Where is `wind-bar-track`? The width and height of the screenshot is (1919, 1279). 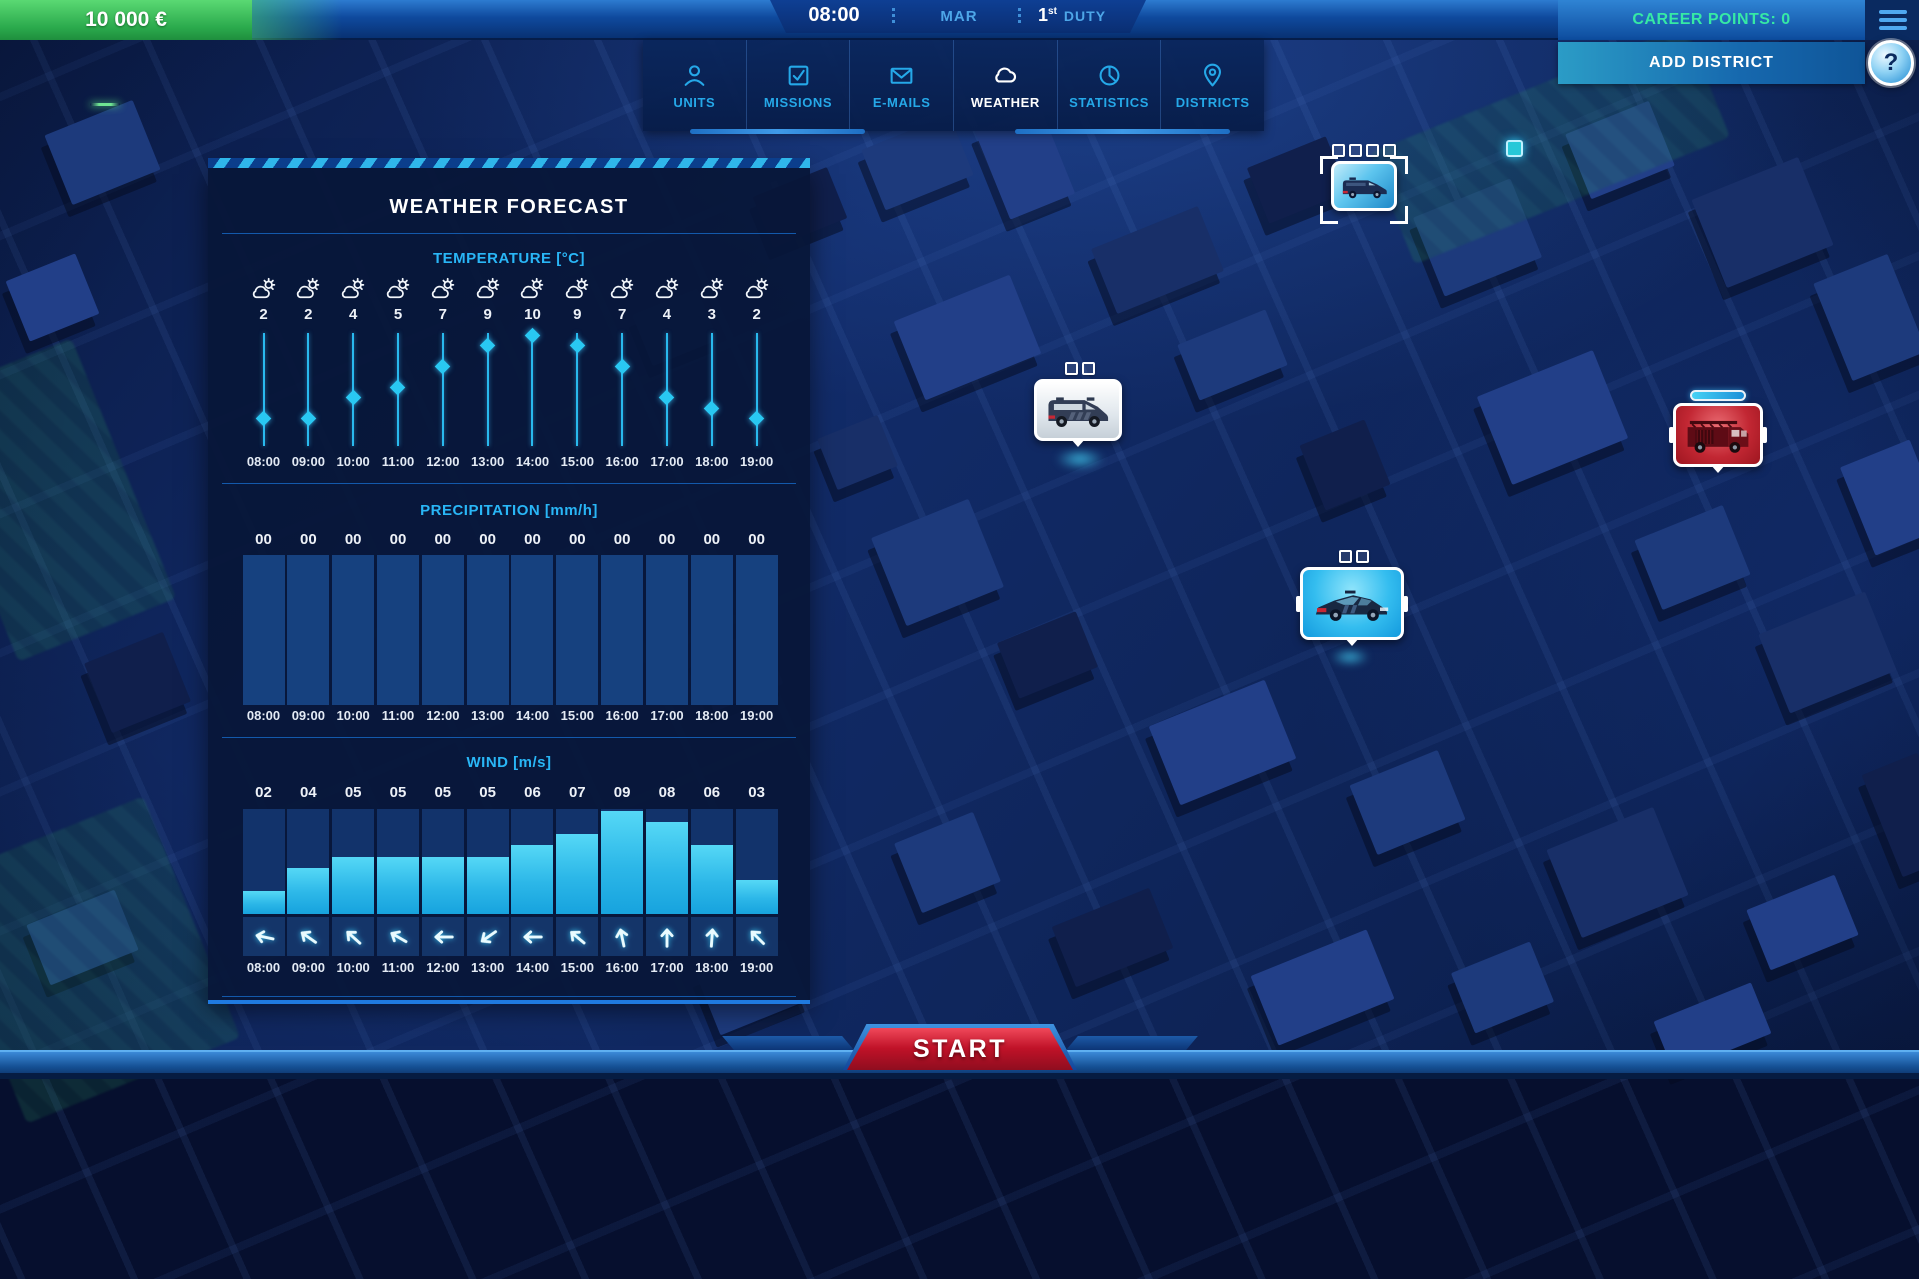
wind-bar-track is located at coordinates (577, 861).